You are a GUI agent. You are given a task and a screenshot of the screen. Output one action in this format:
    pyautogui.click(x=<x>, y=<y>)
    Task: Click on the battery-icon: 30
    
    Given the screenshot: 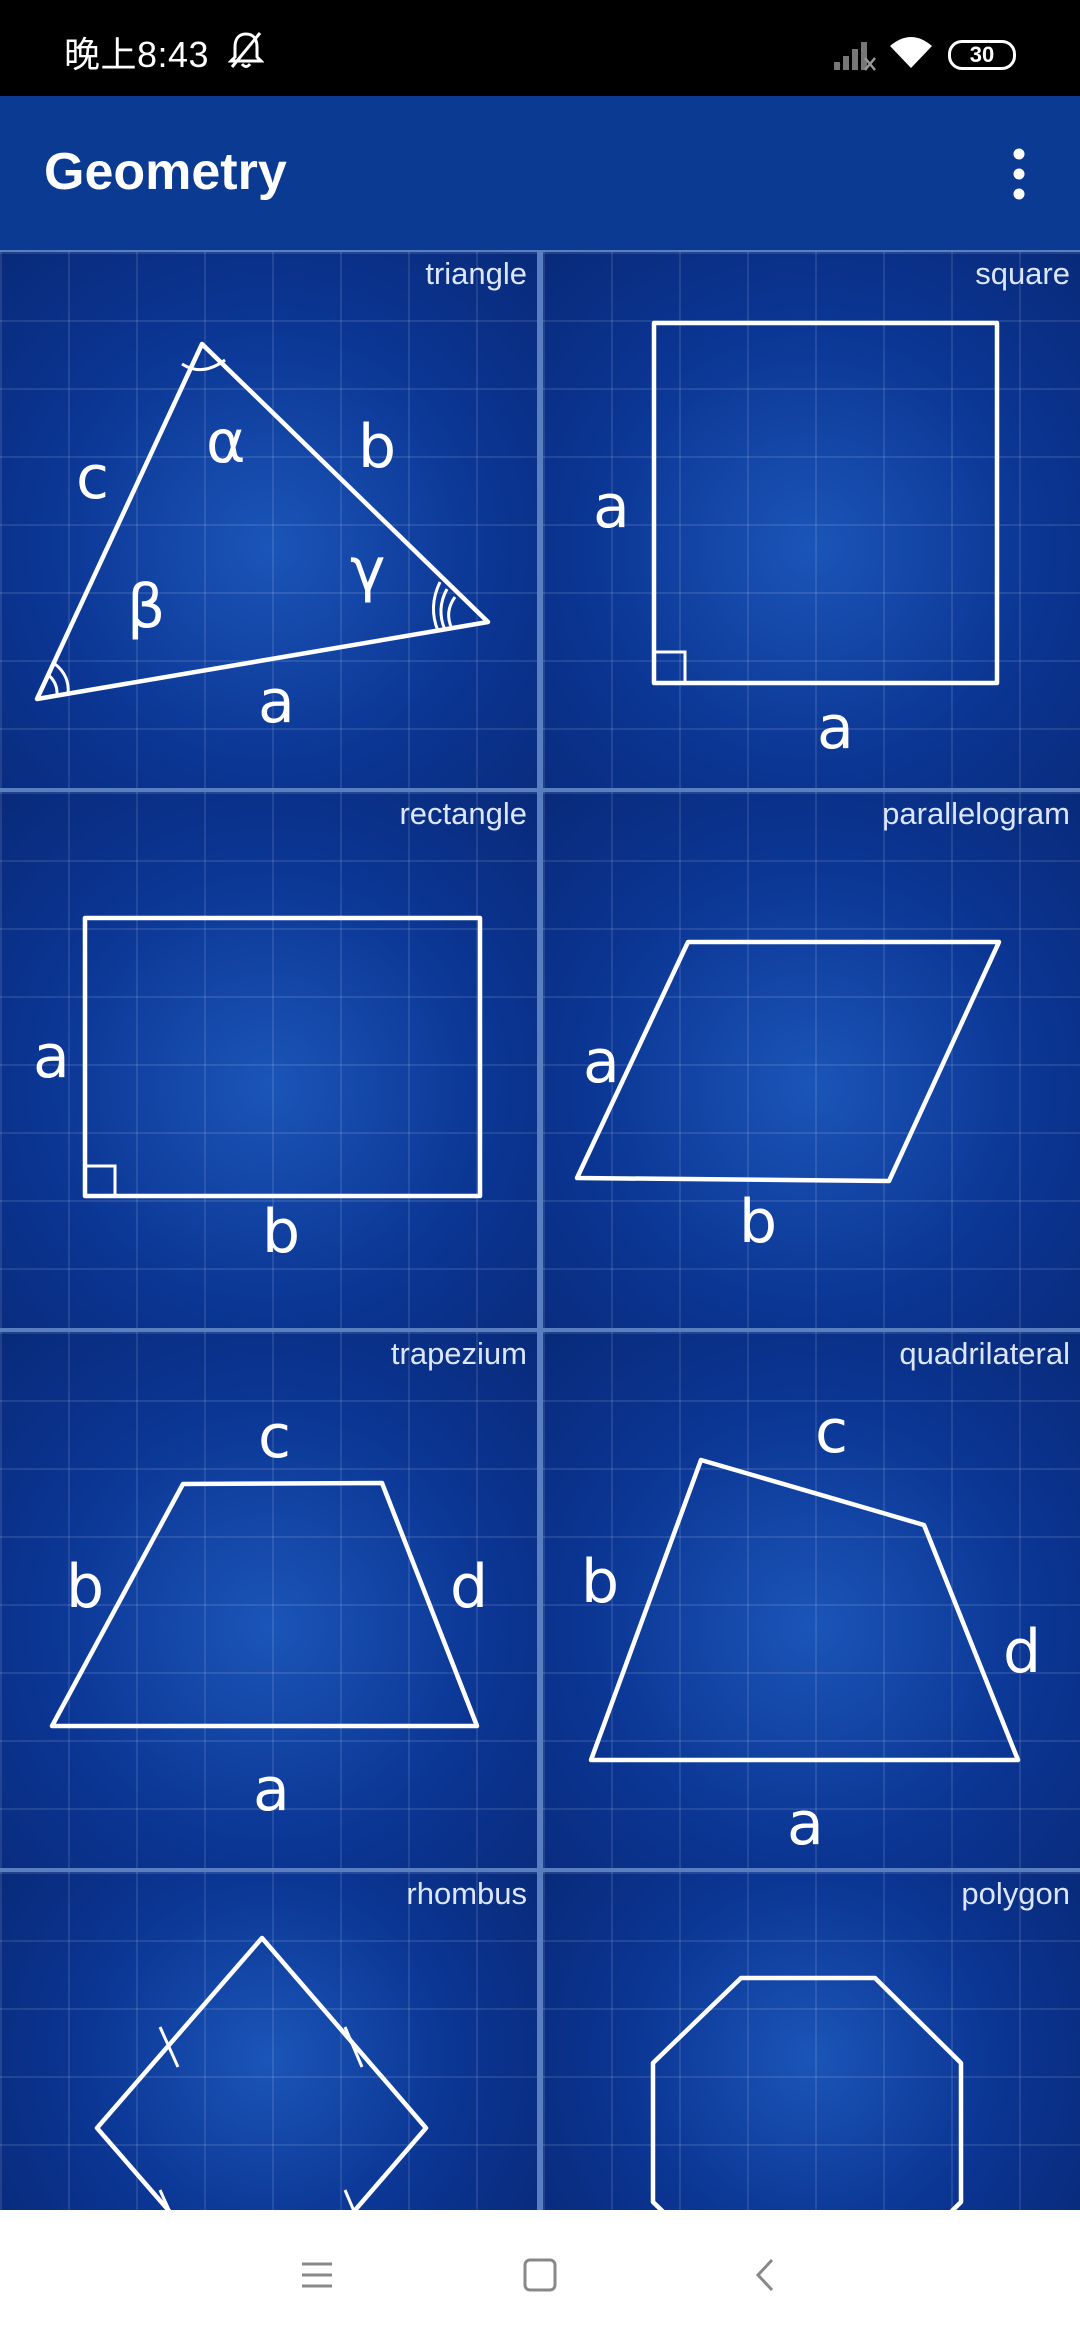 What is the action you would take?
    pyautogui.click(x=982, y=55)
    